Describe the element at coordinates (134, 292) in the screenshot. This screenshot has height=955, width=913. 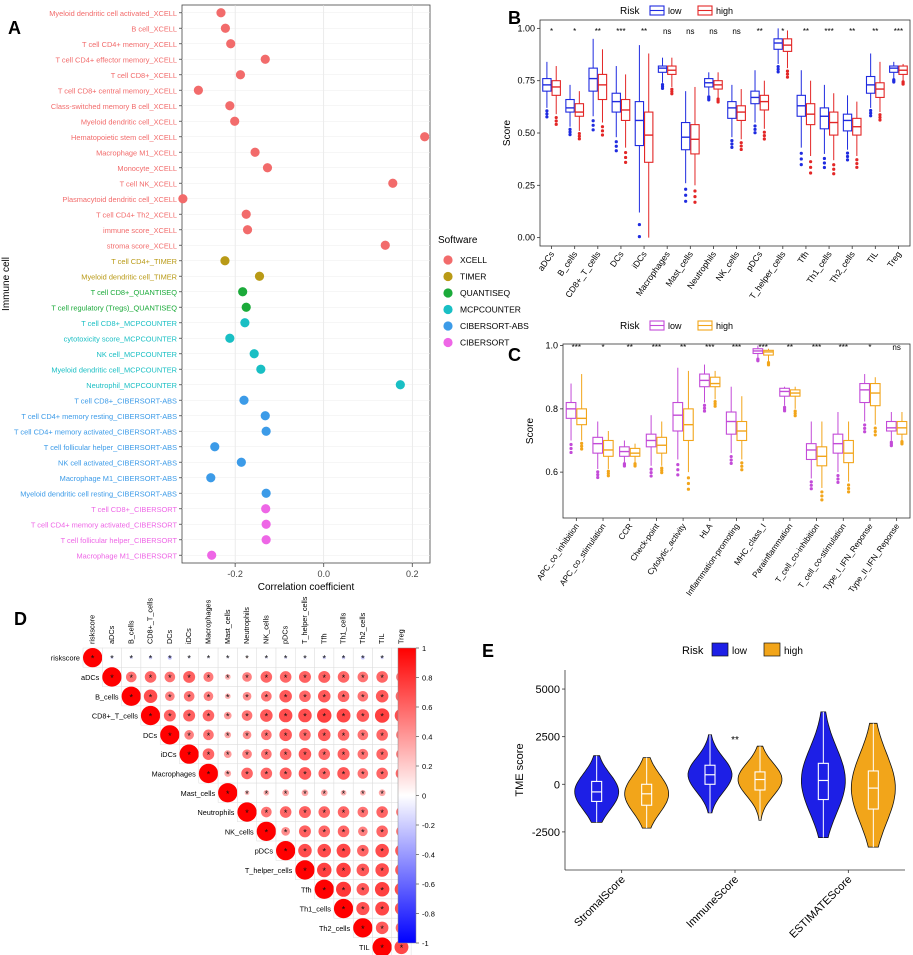
I see `panel-a-y-label: T cell CD8+_QUANTISEQ` at that location.